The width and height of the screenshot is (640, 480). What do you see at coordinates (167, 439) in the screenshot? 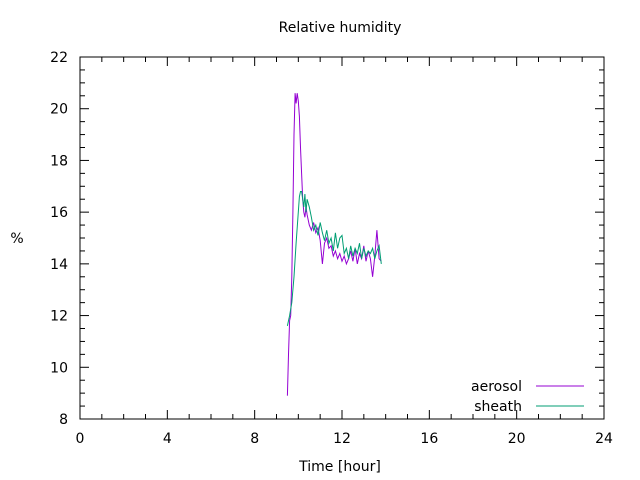
I see `x-tick-label: 4` at bounding box center [167, 439].